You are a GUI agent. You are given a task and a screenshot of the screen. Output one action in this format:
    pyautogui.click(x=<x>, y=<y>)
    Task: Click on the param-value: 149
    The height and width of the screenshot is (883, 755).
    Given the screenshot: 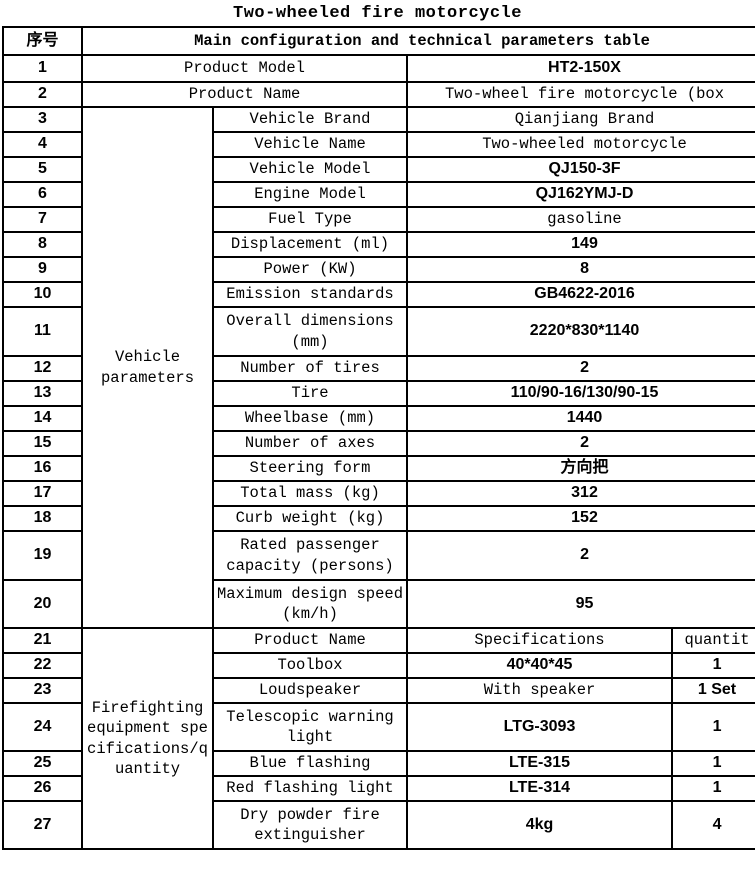 What is the action you would take?
    pyautogui.click(x=580, y=244)
    